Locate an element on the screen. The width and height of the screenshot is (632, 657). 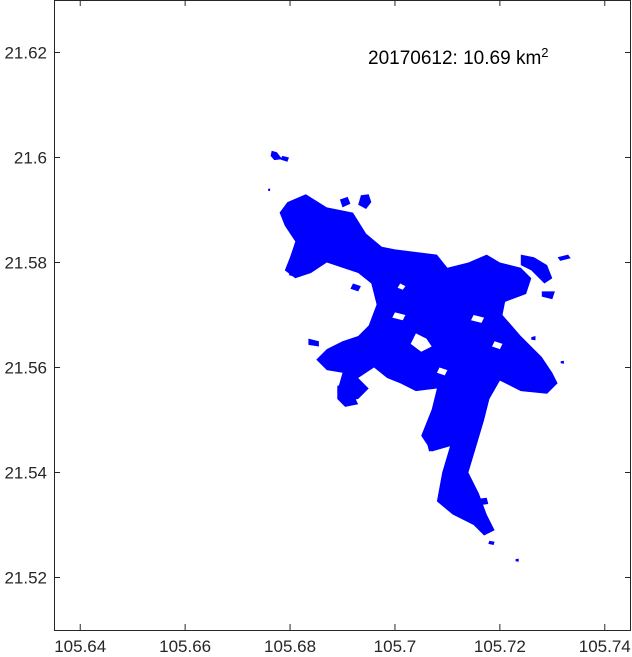
y-tick-label: 21.58 is located at coordinates (25, 263).